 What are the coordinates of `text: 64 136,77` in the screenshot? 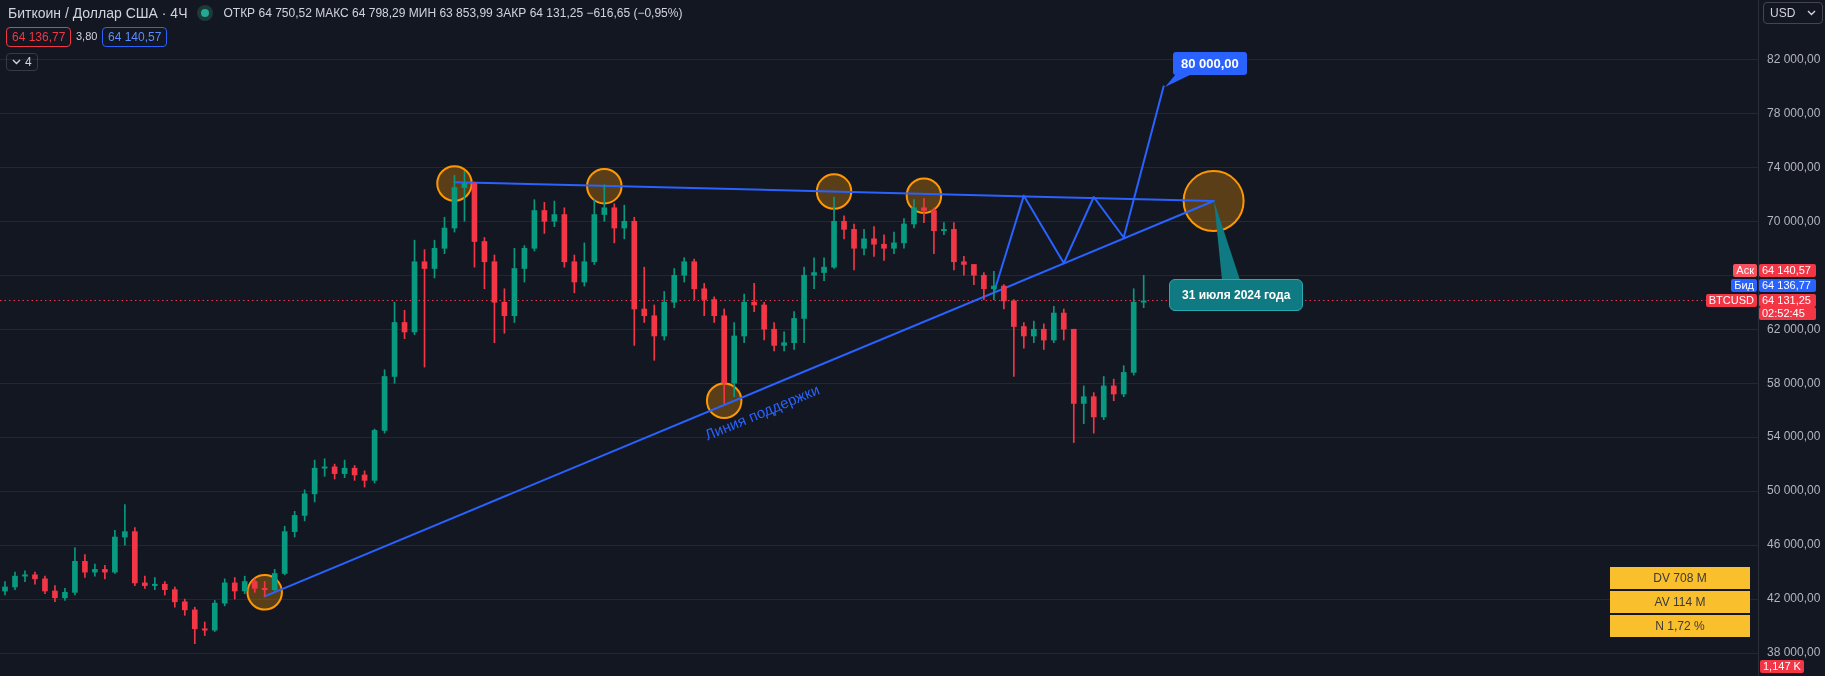 It's located at (1786, 285).